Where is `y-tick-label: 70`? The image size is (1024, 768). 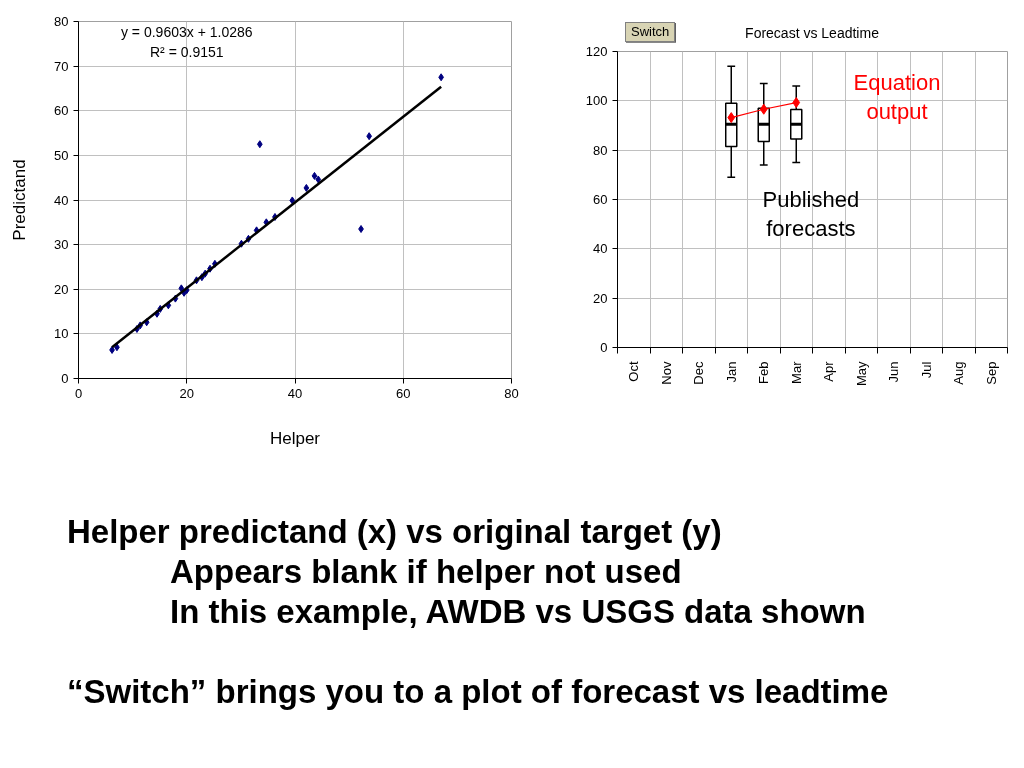 y-tick-label: 70 is located at coordinates (61, 66).